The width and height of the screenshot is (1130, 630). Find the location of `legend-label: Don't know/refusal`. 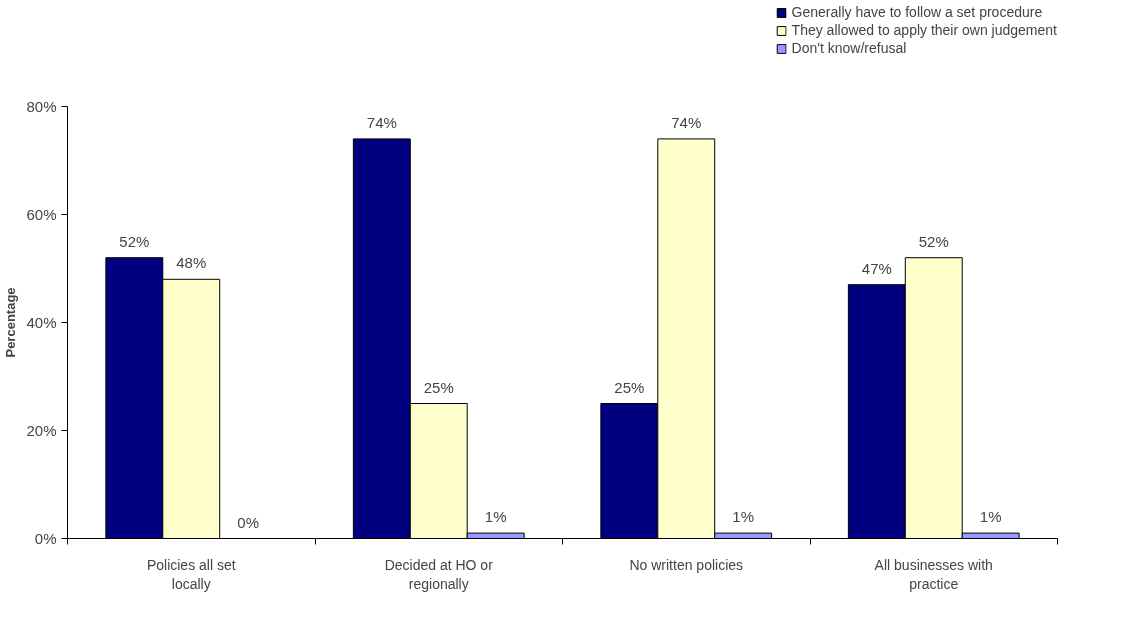

legend-label: Don't know/refusal is located at coordinates (849, 48).